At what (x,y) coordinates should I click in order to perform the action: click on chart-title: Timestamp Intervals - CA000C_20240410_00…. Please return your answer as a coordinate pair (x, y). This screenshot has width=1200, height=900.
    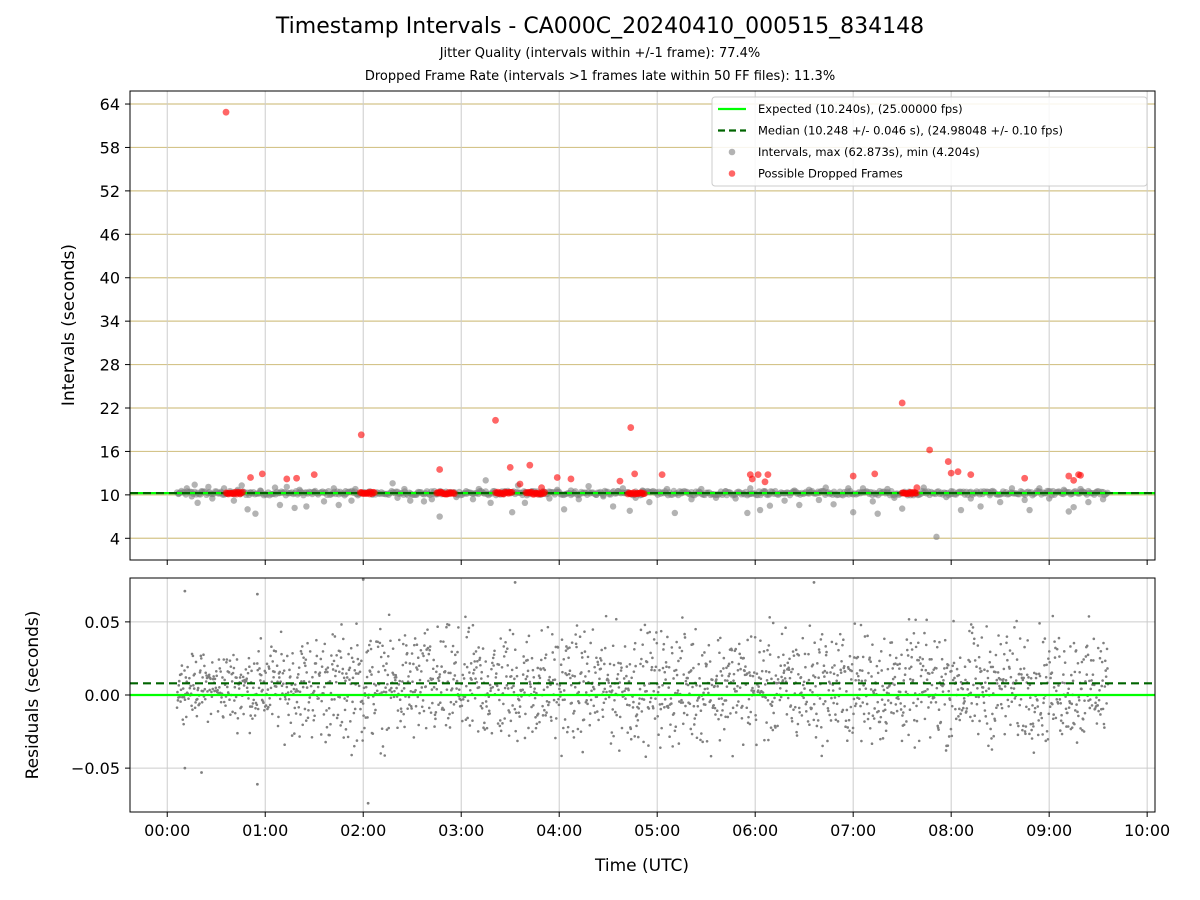
    Looking at the image, I should click on (600, 26).